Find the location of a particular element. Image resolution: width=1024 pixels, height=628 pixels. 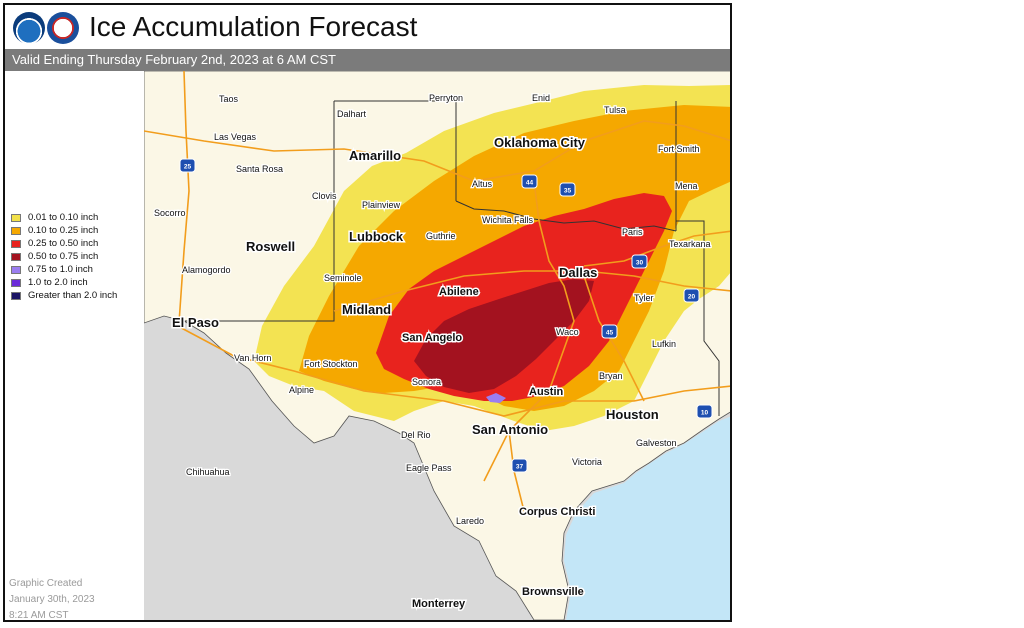

city-label-austin: Austin is located at coordinates (546, 392).